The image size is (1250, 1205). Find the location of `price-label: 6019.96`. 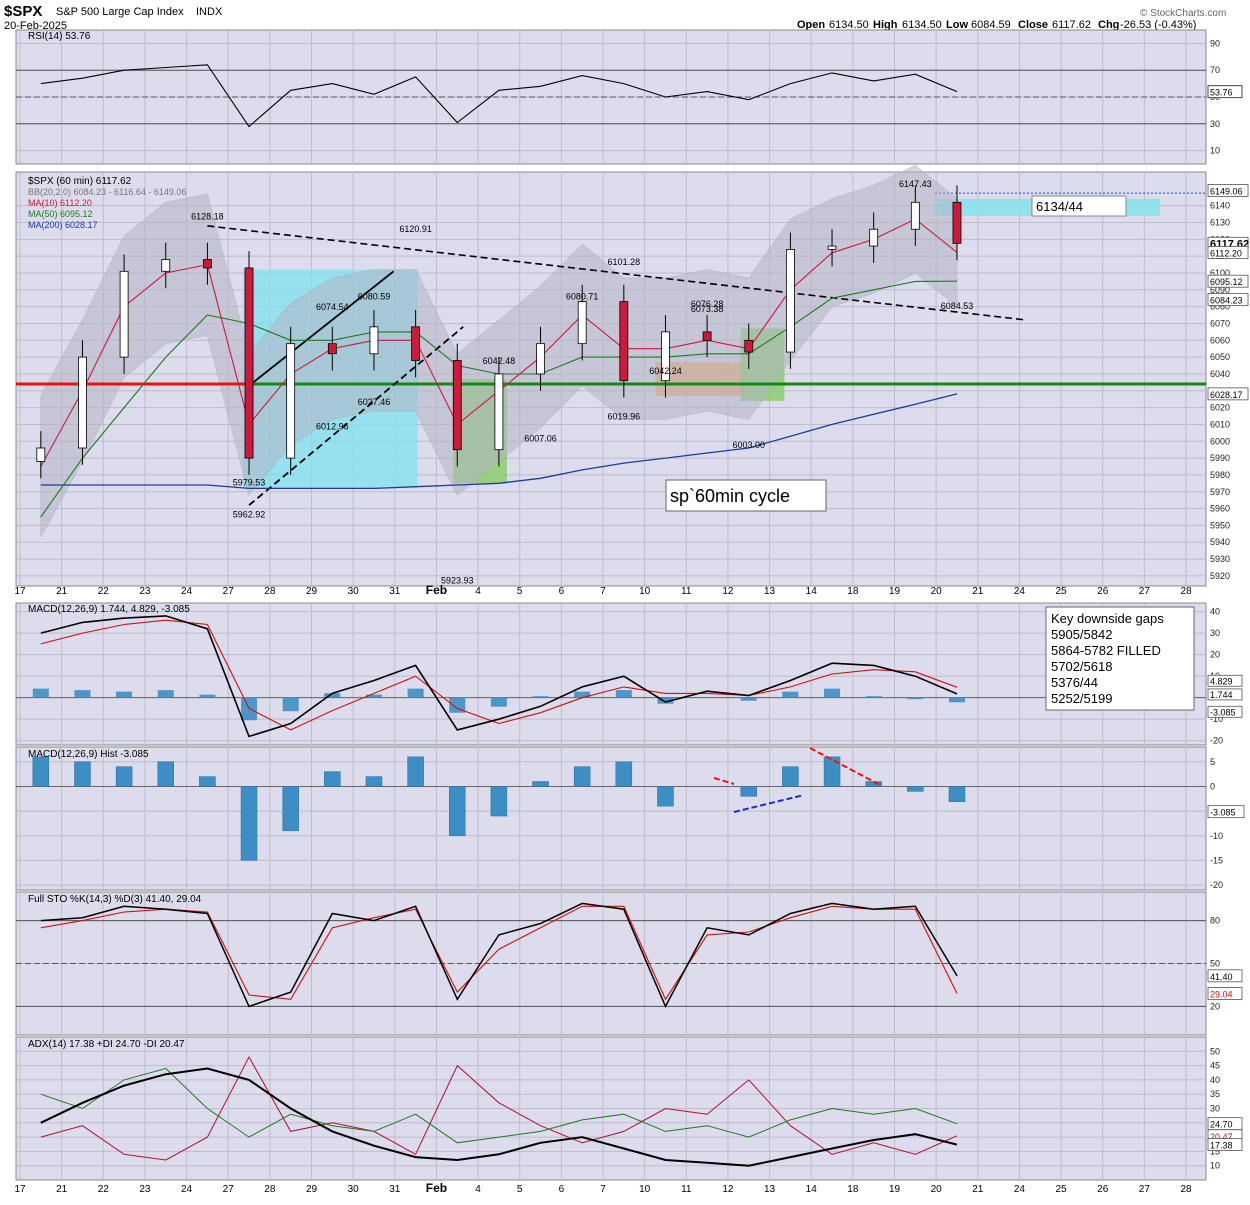

price-label: 6019.96 is located at coordinates (624, 417).